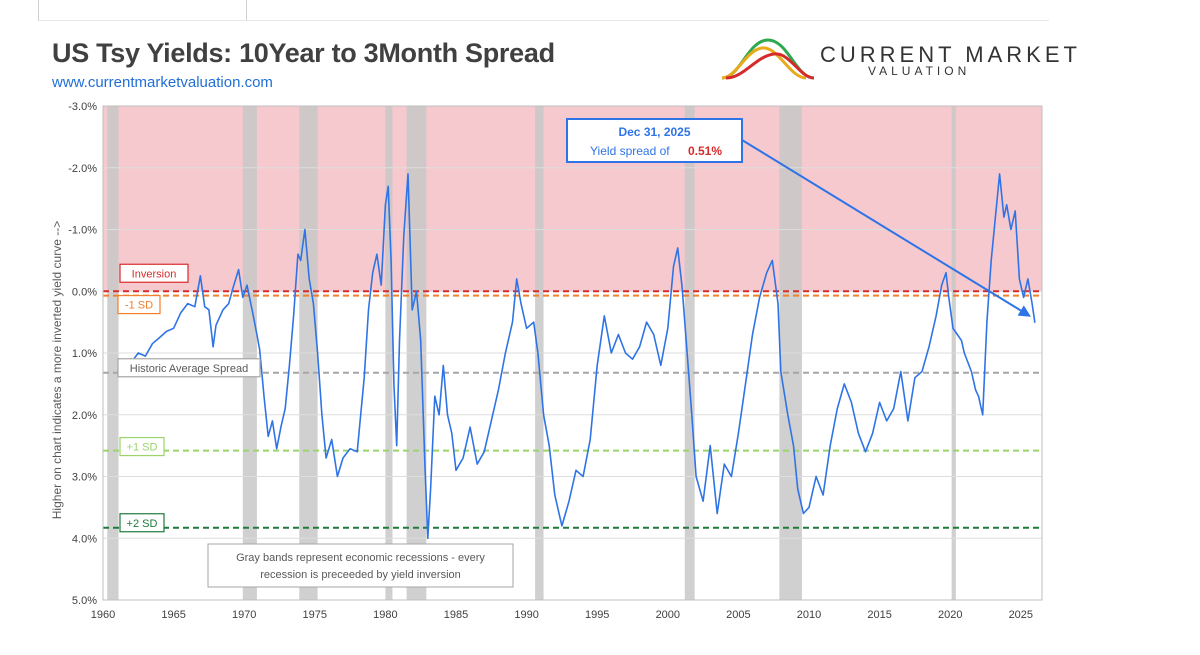  I want to click on x-tick-label: 2000, so click(668, 615).